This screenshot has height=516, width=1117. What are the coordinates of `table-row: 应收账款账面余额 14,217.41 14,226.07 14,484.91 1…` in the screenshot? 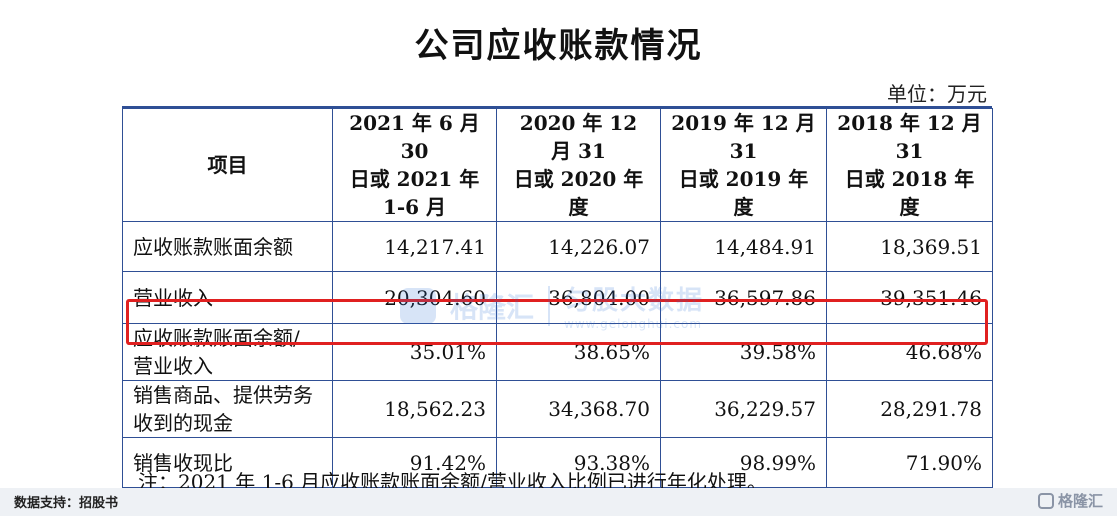 It's located at (557, 246).